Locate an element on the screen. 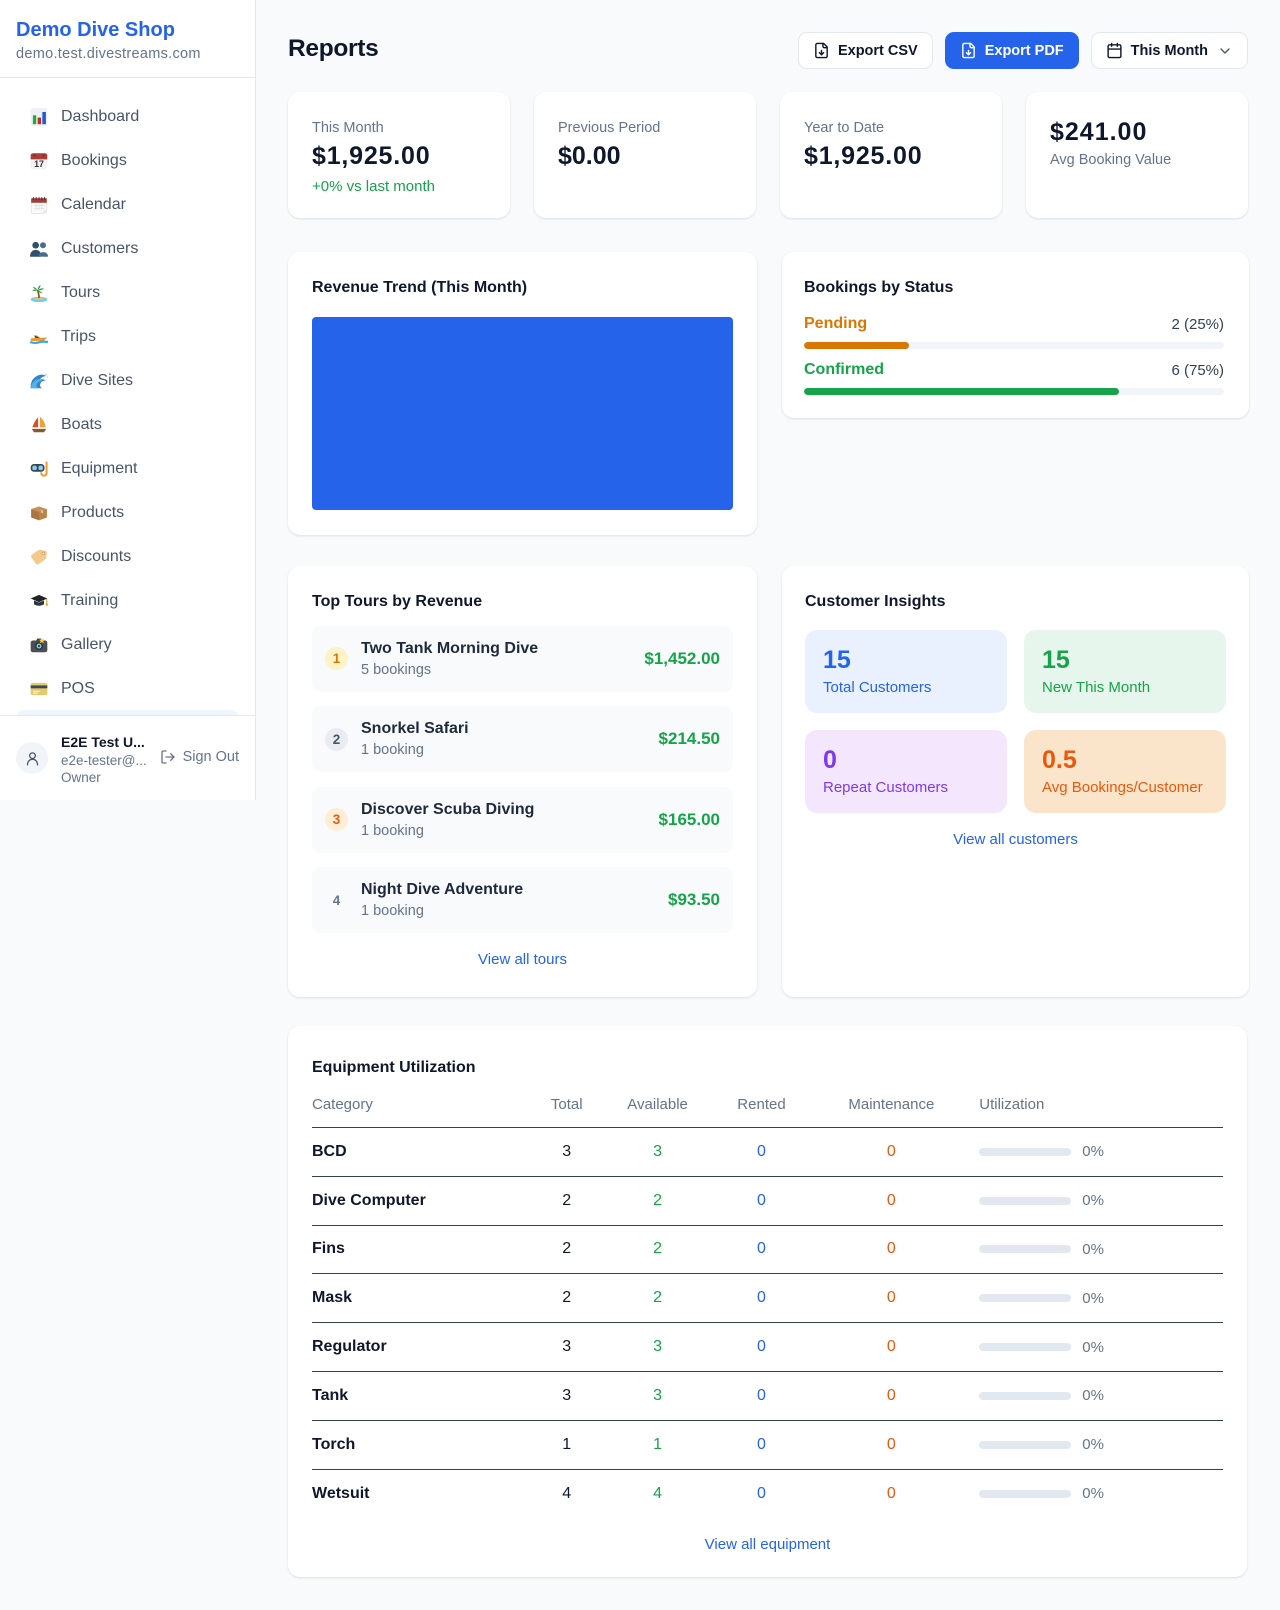 The height and width of the screenshot is (1610, 1280). svg-text: 17 is located at coordinates (39, 164).